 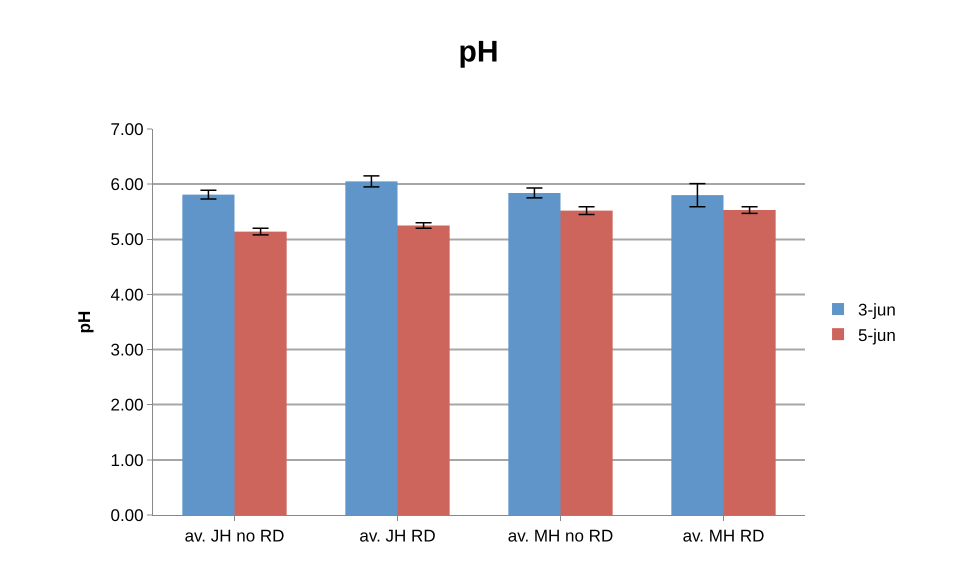 I want to click on y-tick-label: 4.00, so click(x=127, y=294).